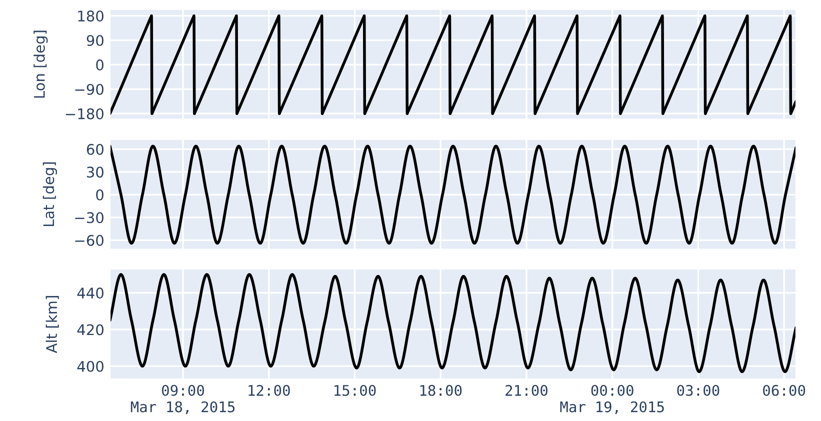 Image resolution: width=821 pixels, height=421 pixels. Describe the element at coordinates (90, 293) in the screenshot. I see `y-tick-label: 440` at that location.